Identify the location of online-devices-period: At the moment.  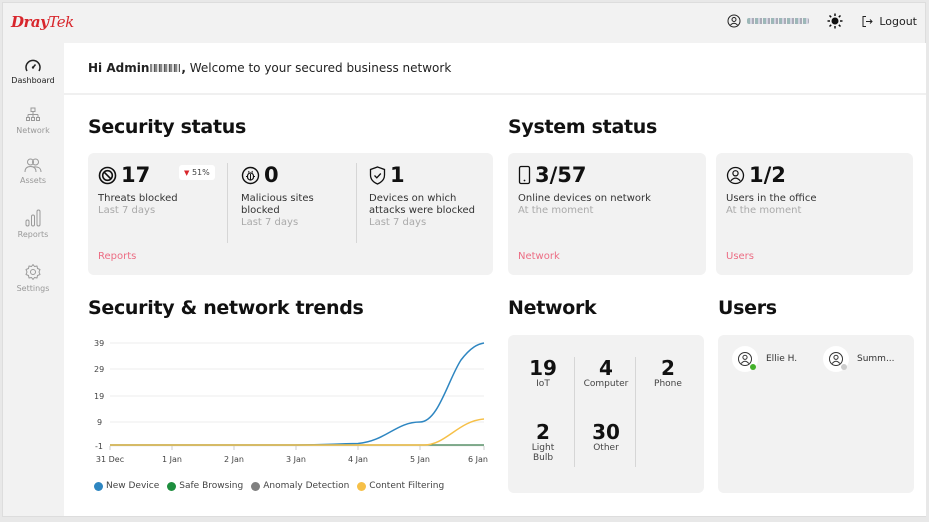
(556, 210).